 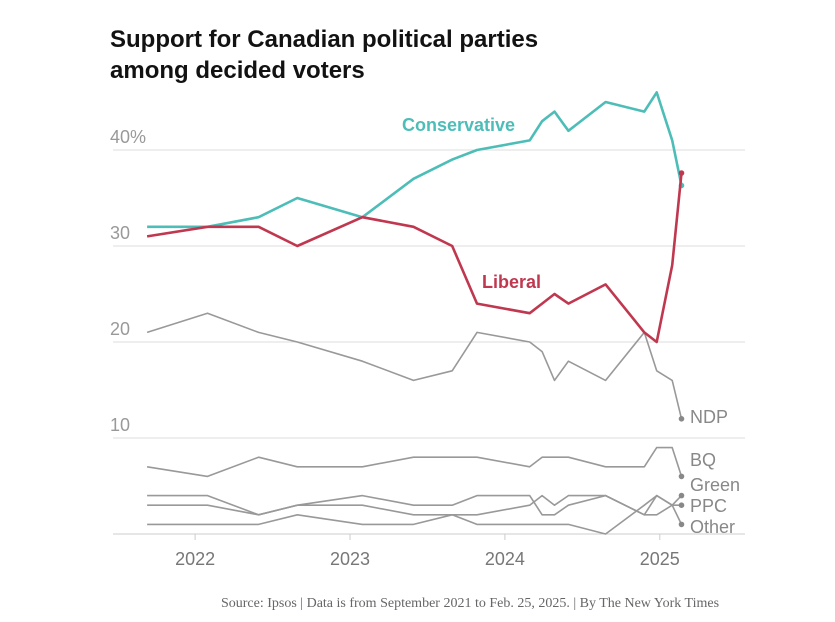 I want to click on series-label: Other, so click(x=712, y=527).